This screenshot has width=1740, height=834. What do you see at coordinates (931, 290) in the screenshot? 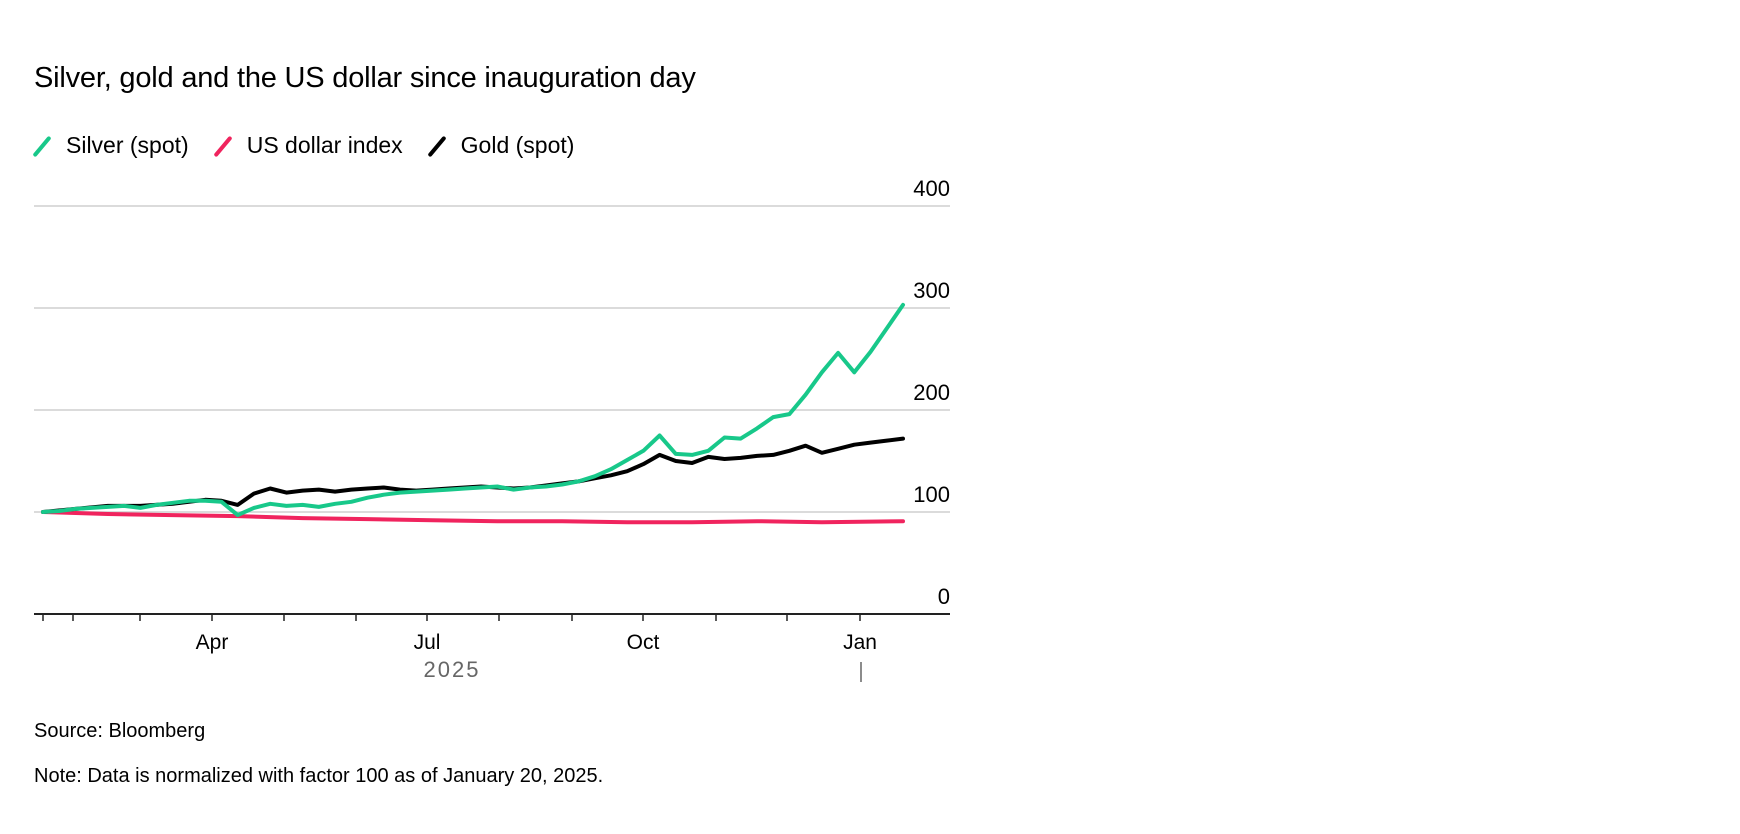
I see `y-tick-label-300: 300` at bounding box center [931, 290].